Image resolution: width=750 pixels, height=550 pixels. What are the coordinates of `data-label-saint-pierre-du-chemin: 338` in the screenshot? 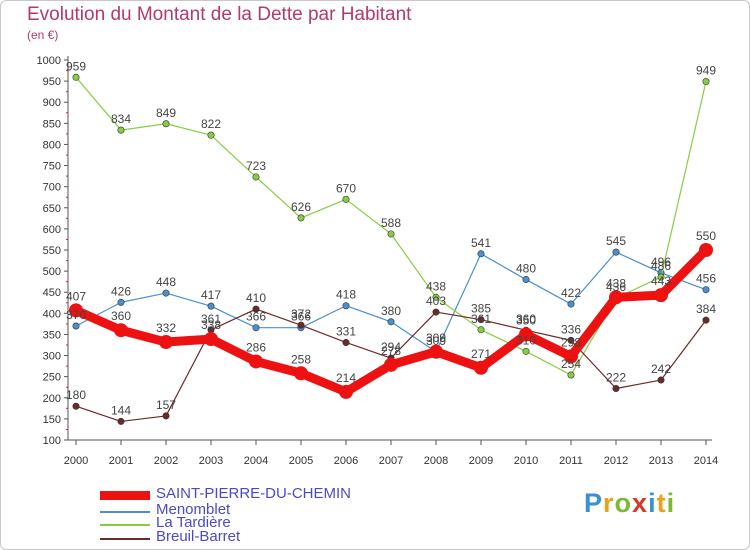 It's located at (211, 325).